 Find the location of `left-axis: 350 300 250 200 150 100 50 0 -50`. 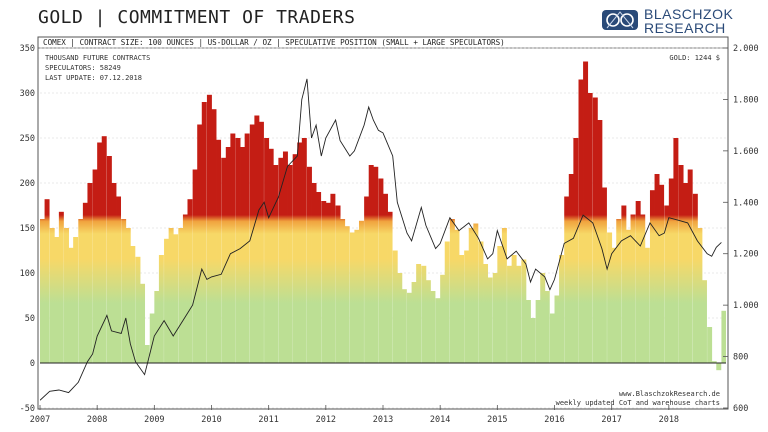

left-axis: 350 300 250 200 150 100 50 0 -50 is located at coordinates (27, 229).